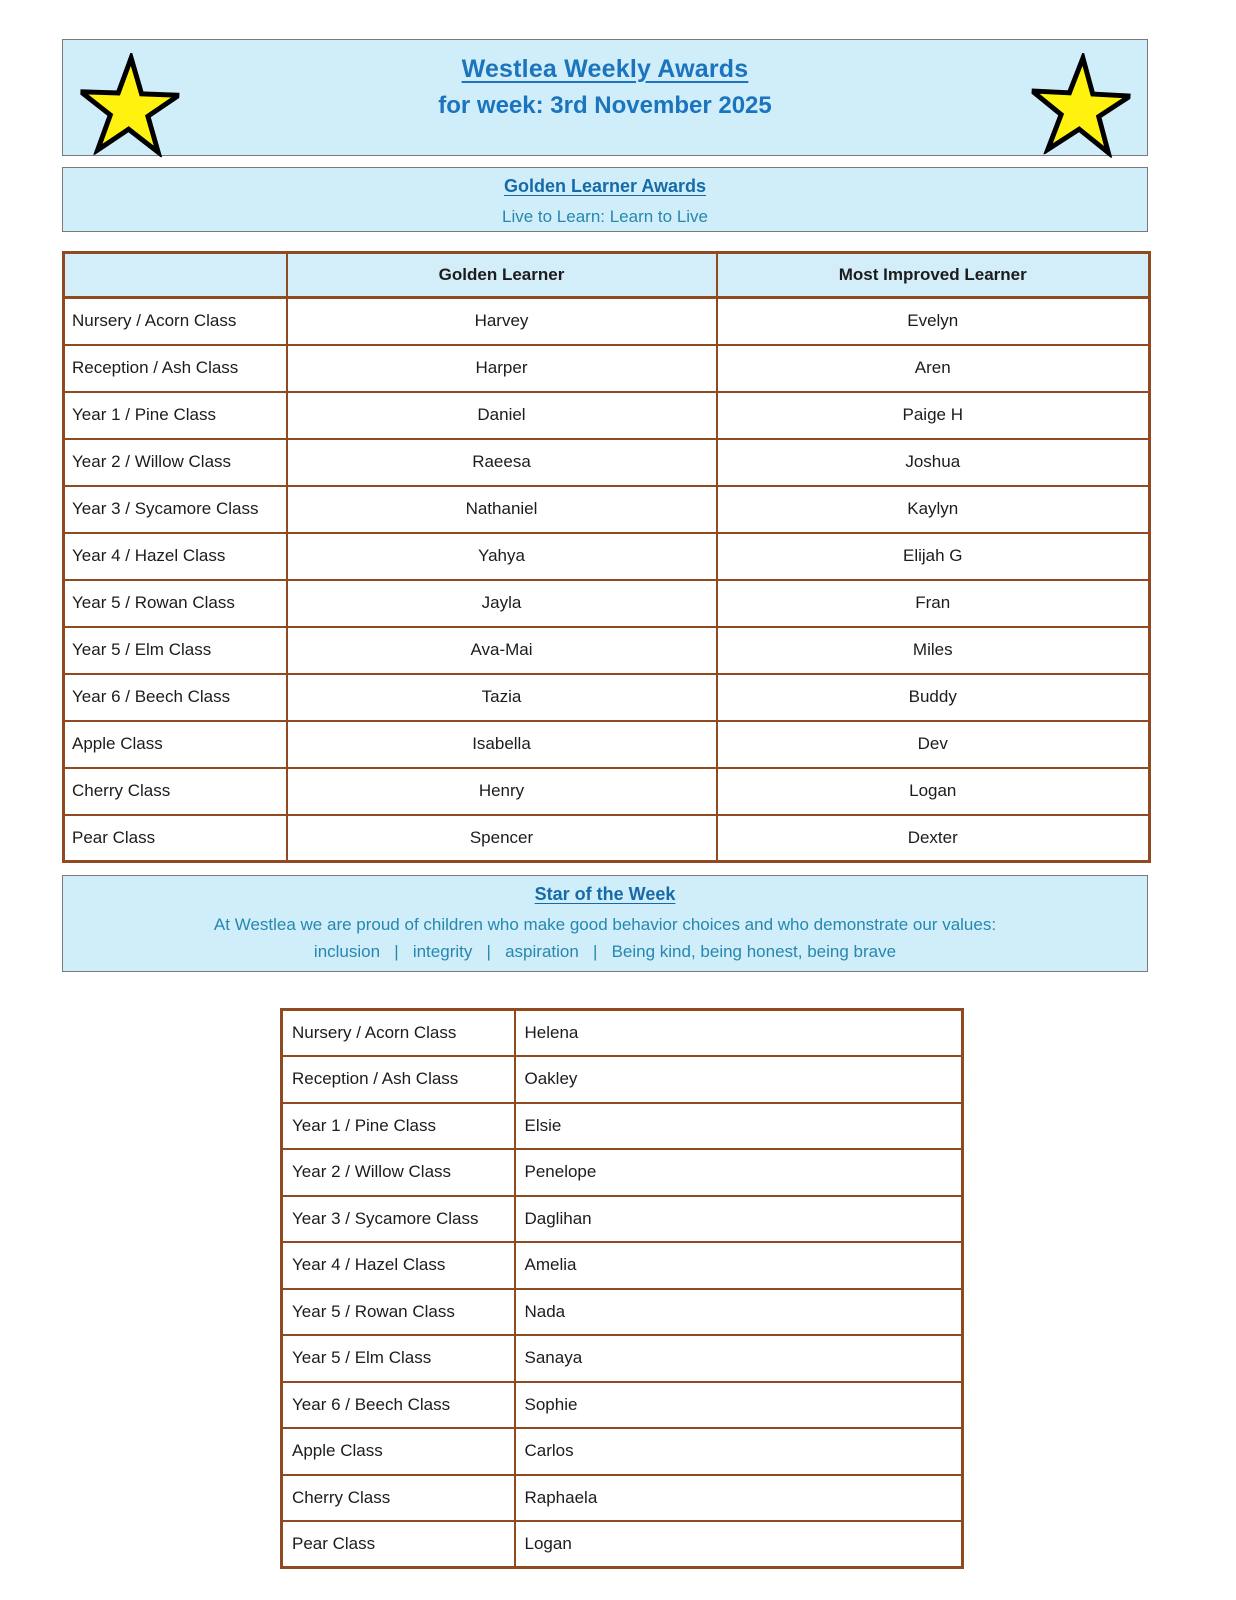 The image size is (1236, 1600). Describe the element at coordinates (605, 69) in the screenshot. I see `page-title: Westlea Weekly Awards` at that location.